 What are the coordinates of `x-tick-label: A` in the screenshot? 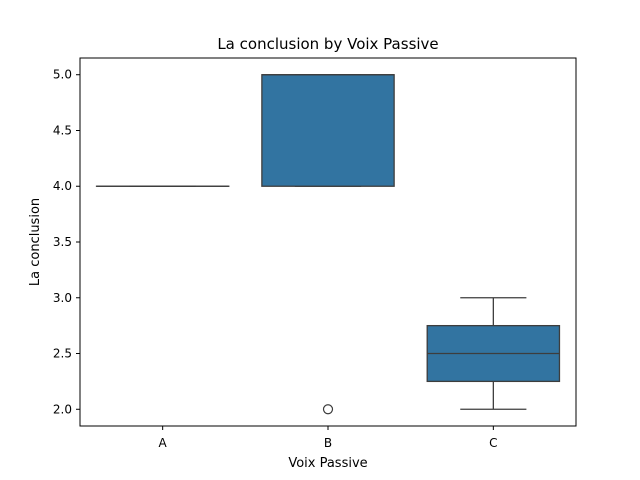 It's located at (163, 443).